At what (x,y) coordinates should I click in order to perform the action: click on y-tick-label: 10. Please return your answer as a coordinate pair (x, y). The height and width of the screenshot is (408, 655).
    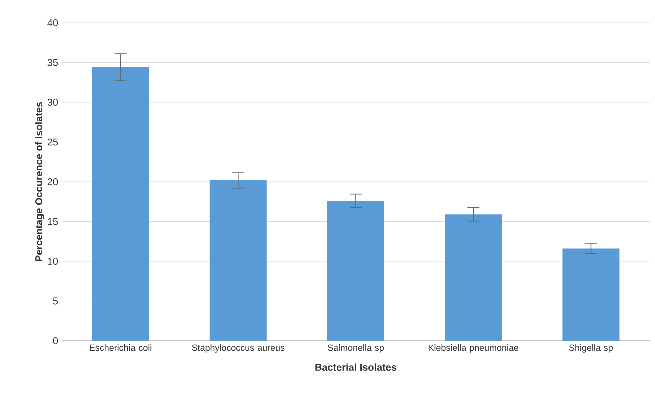
    Looking at the image, I should click on (53, 262).